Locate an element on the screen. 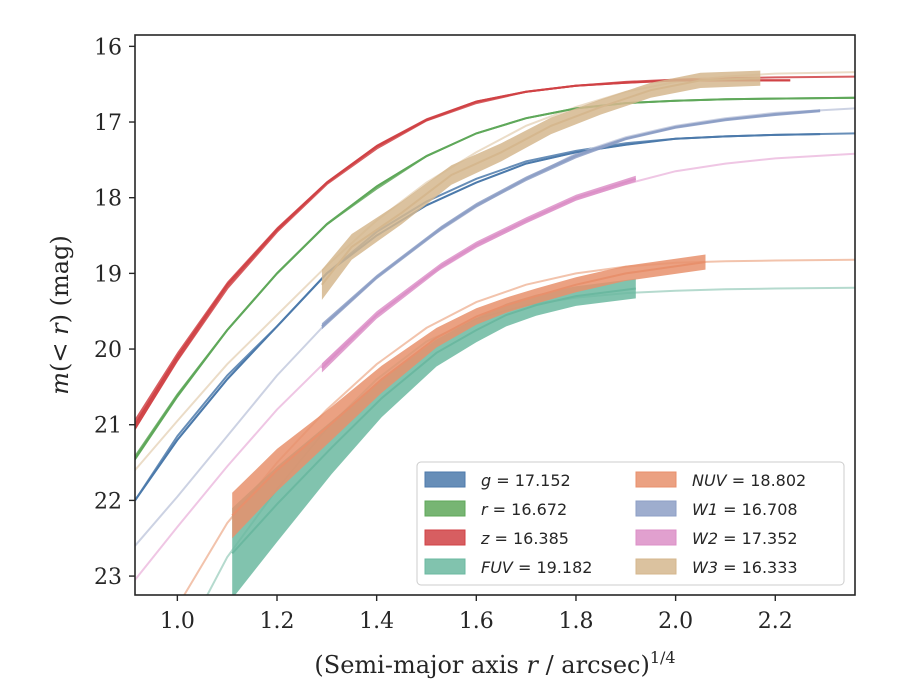 The width and height of the screenshot is (900, 700). legend-swatch-w2 is located at coordinates (656, 537).